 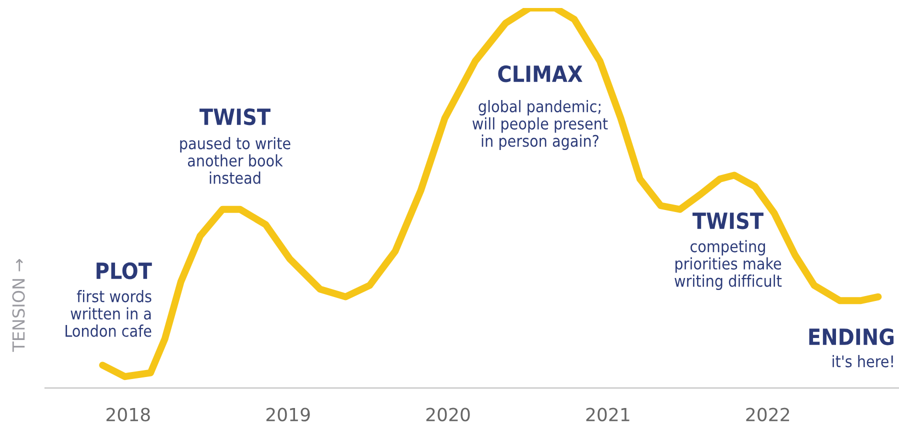 I want to click on annotation: PLOT, so click(x=124, y=271).